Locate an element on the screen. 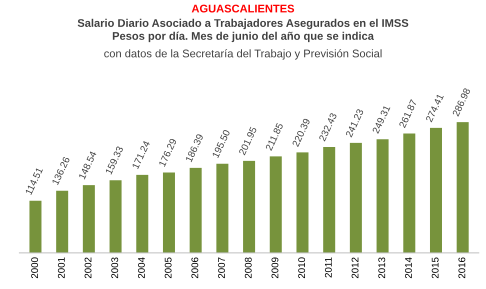  x-tick-label: 2010 is located at coordinates (302, 267).